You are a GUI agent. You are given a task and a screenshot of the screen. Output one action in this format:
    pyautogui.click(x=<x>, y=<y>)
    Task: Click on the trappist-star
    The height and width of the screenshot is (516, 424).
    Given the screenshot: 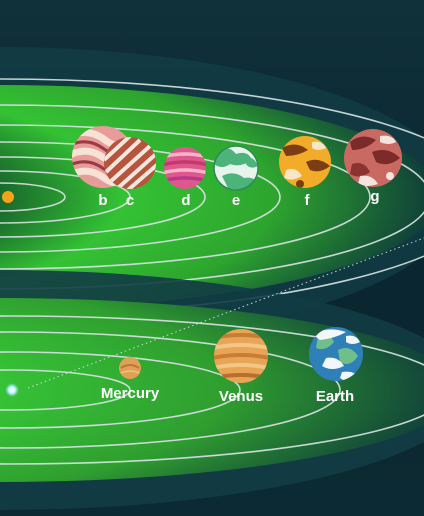 What is the action you would take?
    pyautogui.click(x=8, y=197)
    